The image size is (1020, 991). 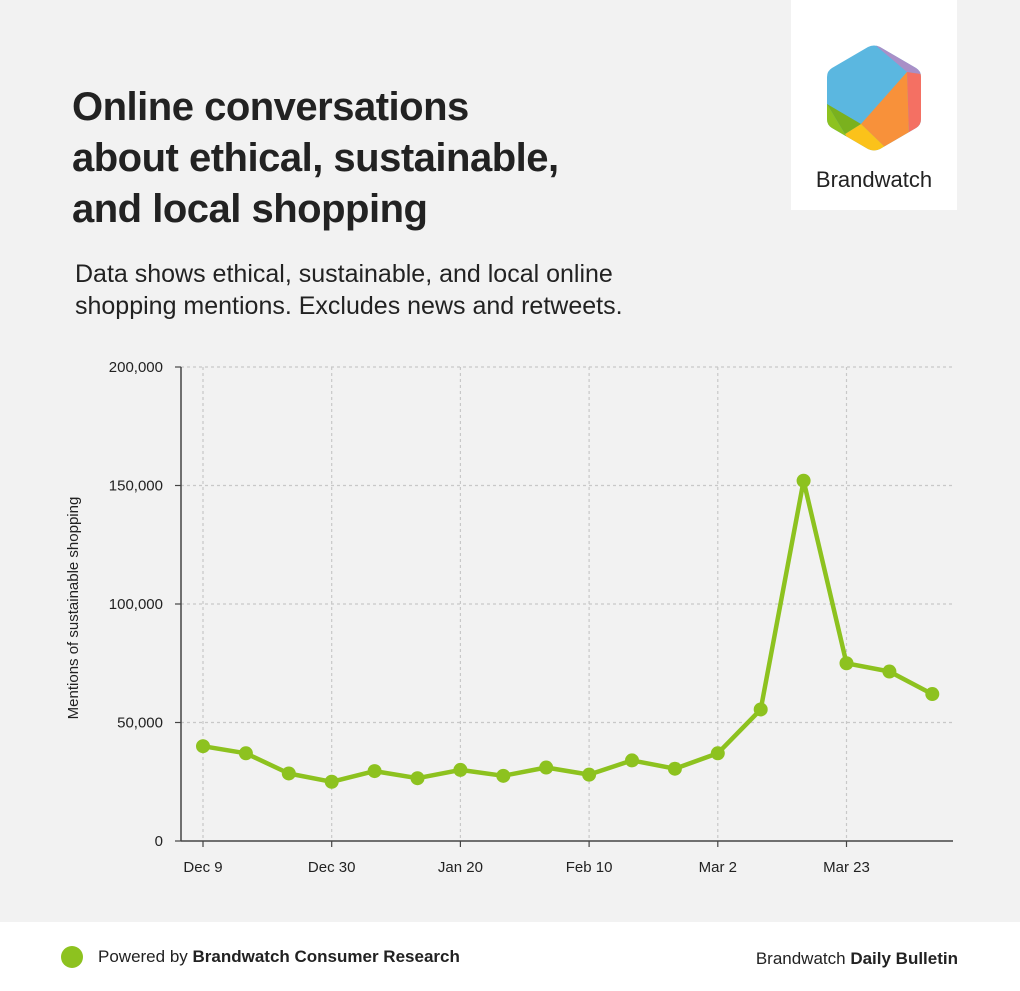 What do you see at coordinates (159, 841) in the screenshot?
I see `y-tick-label: 0` at bounding box center [159, 841].